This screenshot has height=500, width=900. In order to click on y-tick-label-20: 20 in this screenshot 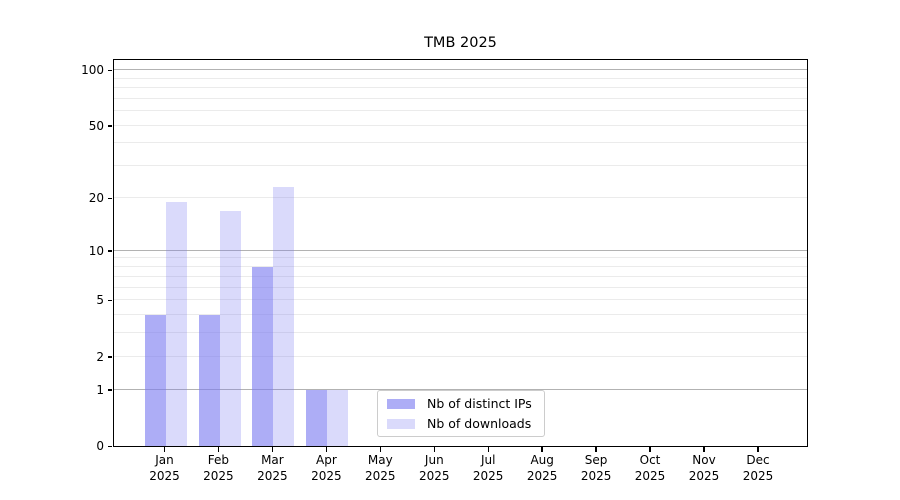, I will do `click(96, 198)`.